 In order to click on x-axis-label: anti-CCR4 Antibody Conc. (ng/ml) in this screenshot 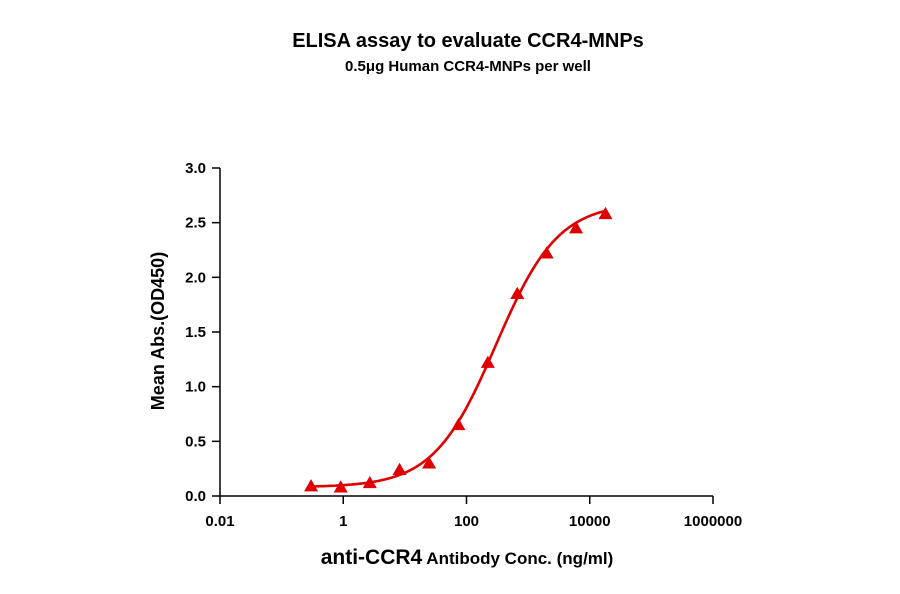, I will do `click(467, 557)`.